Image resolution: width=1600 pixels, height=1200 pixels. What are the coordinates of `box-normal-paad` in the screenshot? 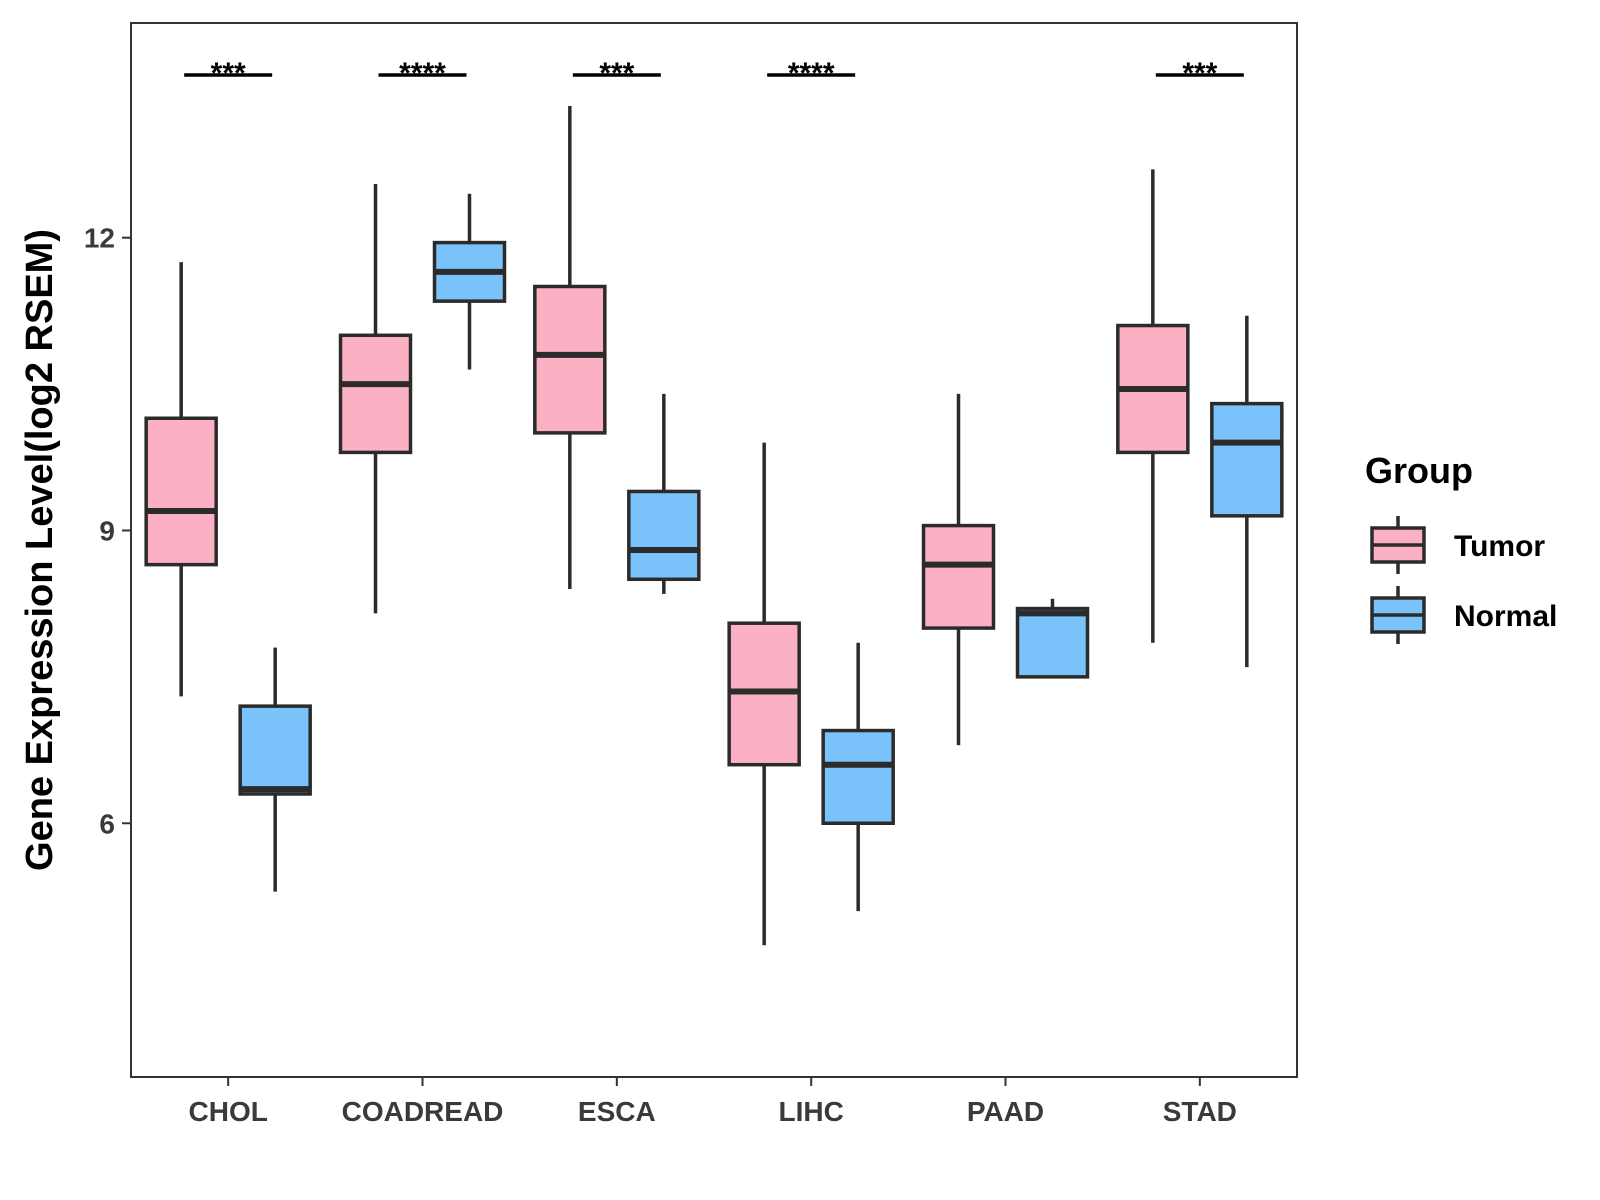 It's located at (1052, 638).